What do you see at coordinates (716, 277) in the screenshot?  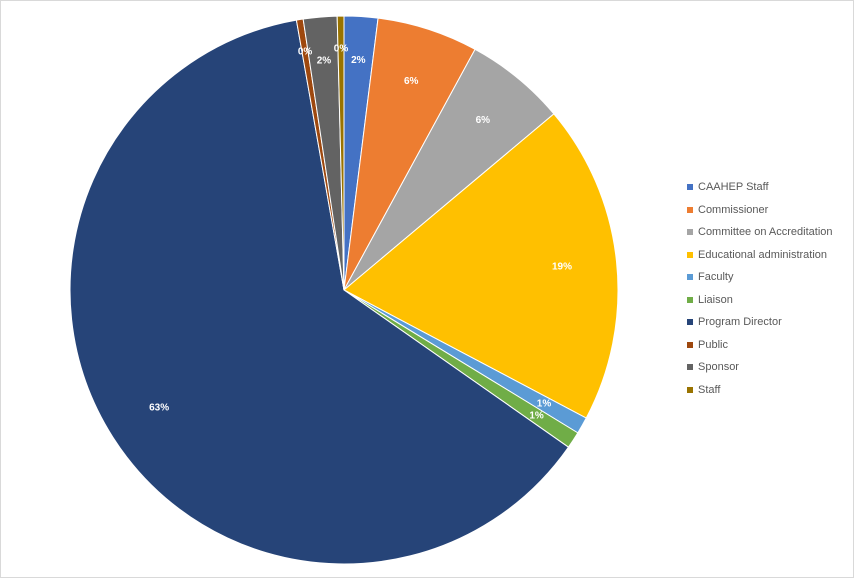 I see `legend-label: Faculty` at bounding box center [716, 277].